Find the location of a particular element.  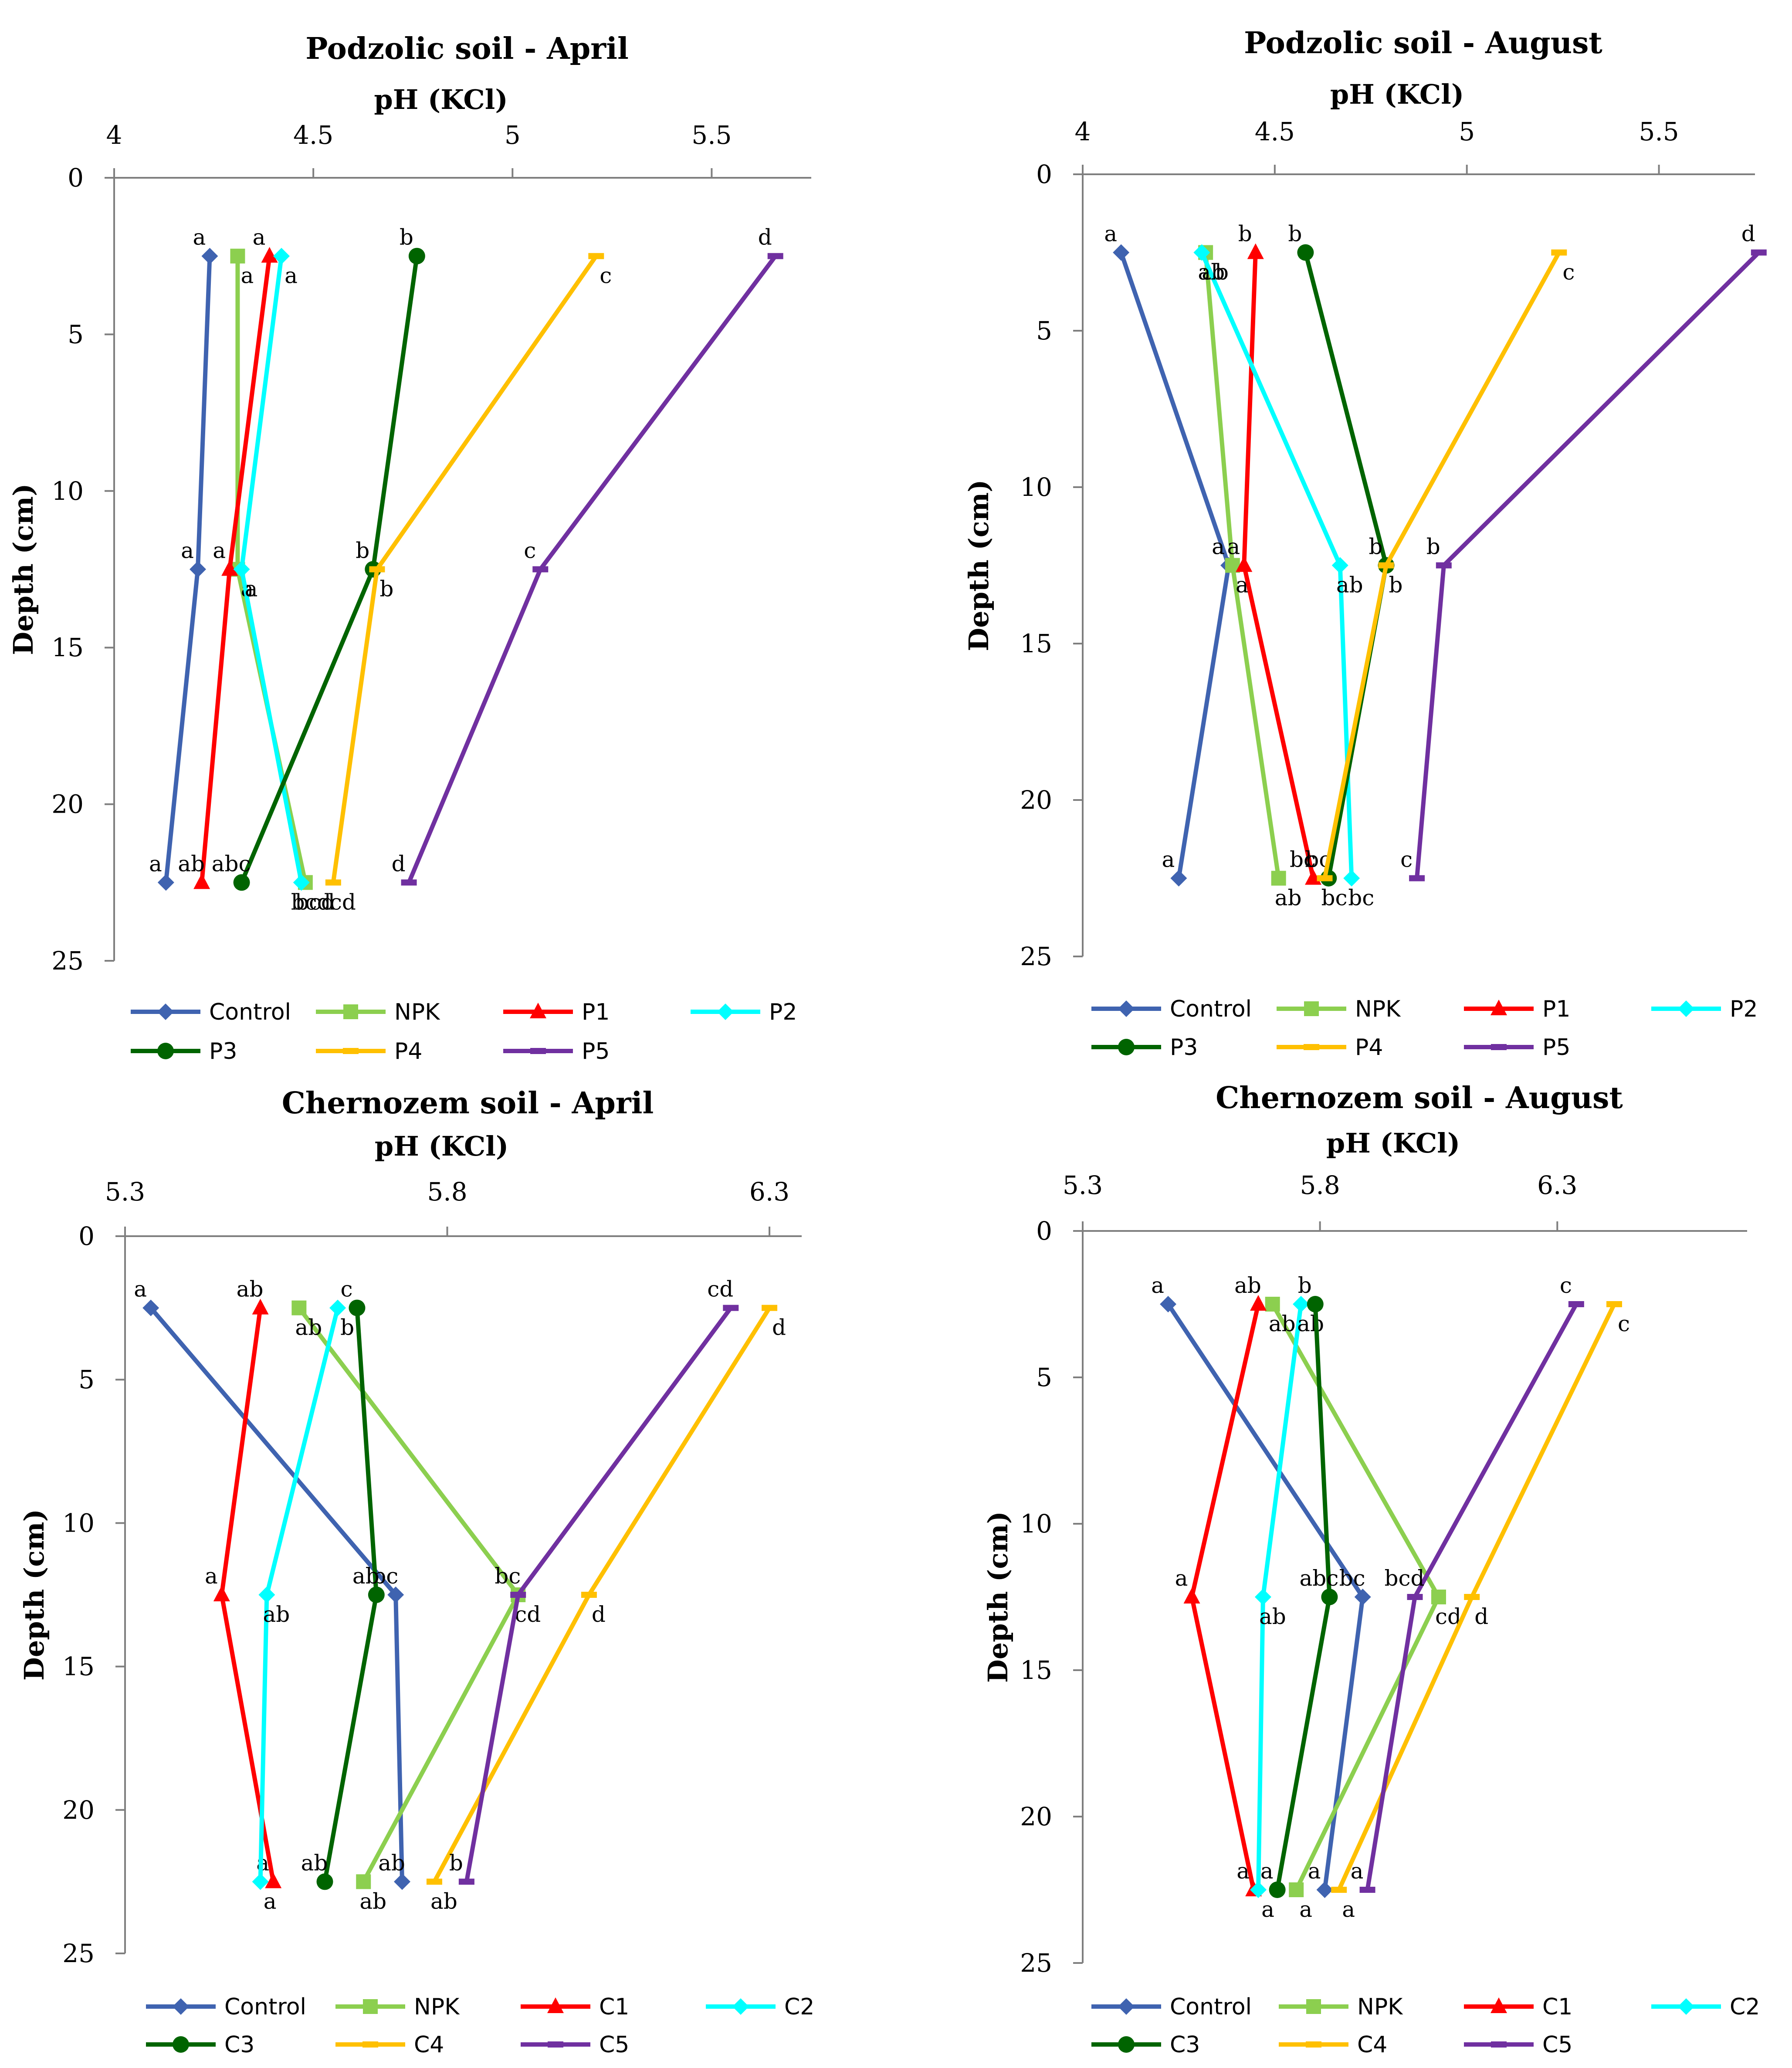

series-line-c4 is located at coordinates (602, 1594).